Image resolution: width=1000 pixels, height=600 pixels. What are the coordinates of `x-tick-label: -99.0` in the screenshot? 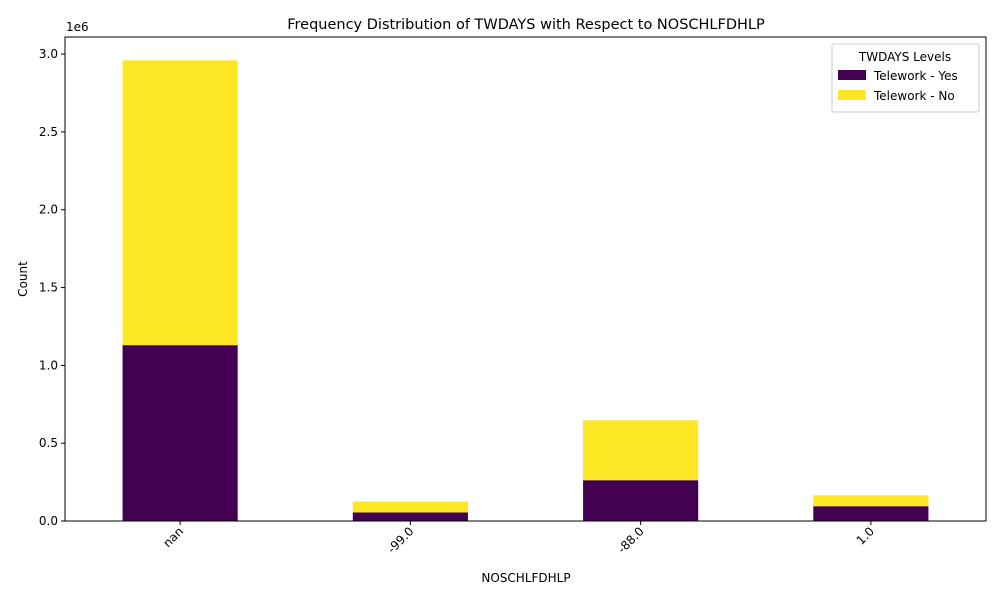 It's located at (401, 540).